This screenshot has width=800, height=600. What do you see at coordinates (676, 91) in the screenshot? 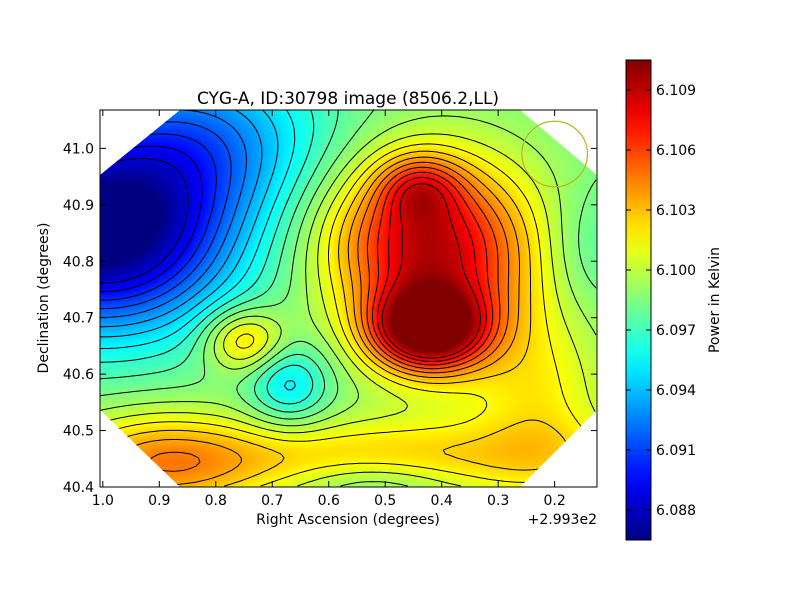
I see `colorbar-tick-label: 6.109` at bounding box center [676, 91].